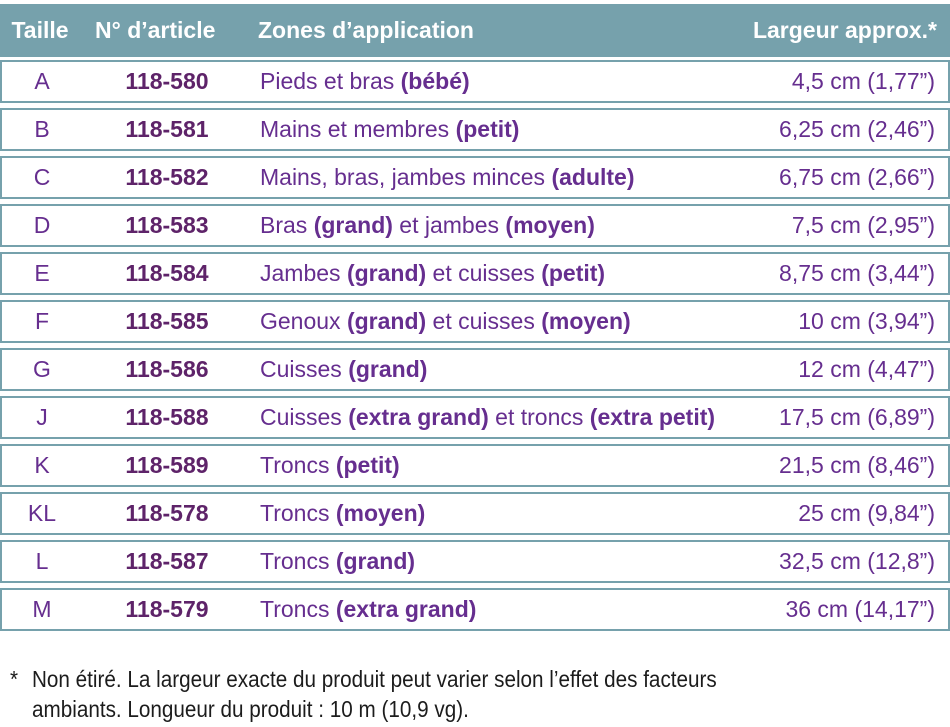  Describe the element at coordinates (863, 81) in the screenshot. I see `width-cell: 4,5 cm (1,77”)` at that location.